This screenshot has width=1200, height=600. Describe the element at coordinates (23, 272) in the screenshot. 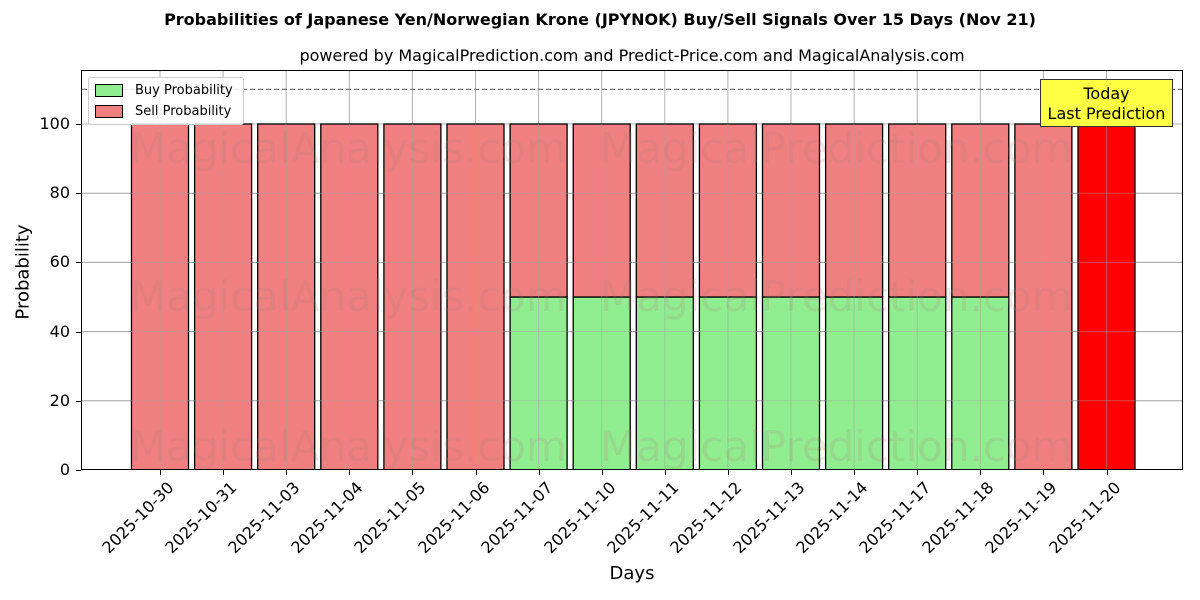

I see `y-axis-label: Probability` at that location.